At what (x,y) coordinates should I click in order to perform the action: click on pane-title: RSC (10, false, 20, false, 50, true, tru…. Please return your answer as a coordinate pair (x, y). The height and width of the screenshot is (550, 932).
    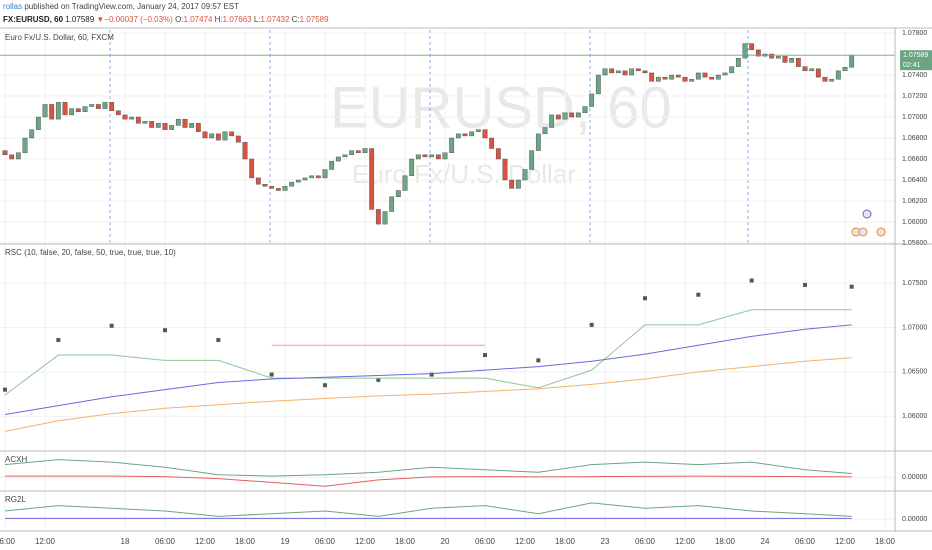
    Looking at the image, I should click on (90, 252).